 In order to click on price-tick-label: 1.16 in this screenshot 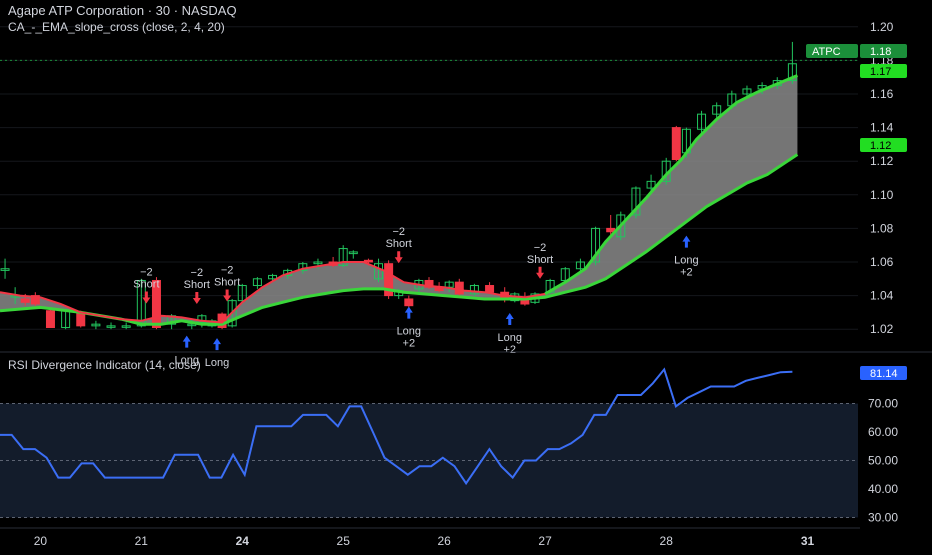, I will do `click(882, 94)`.